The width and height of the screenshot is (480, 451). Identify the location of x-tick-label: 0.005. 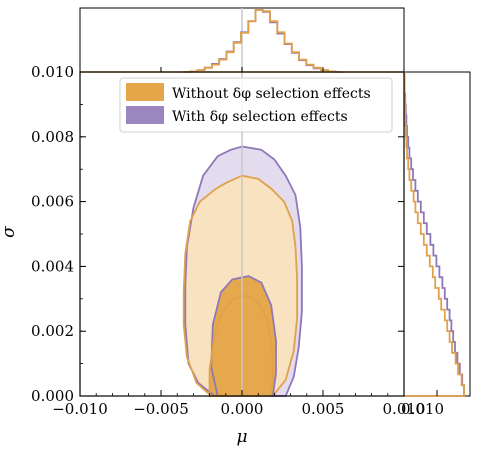
(323, 409).